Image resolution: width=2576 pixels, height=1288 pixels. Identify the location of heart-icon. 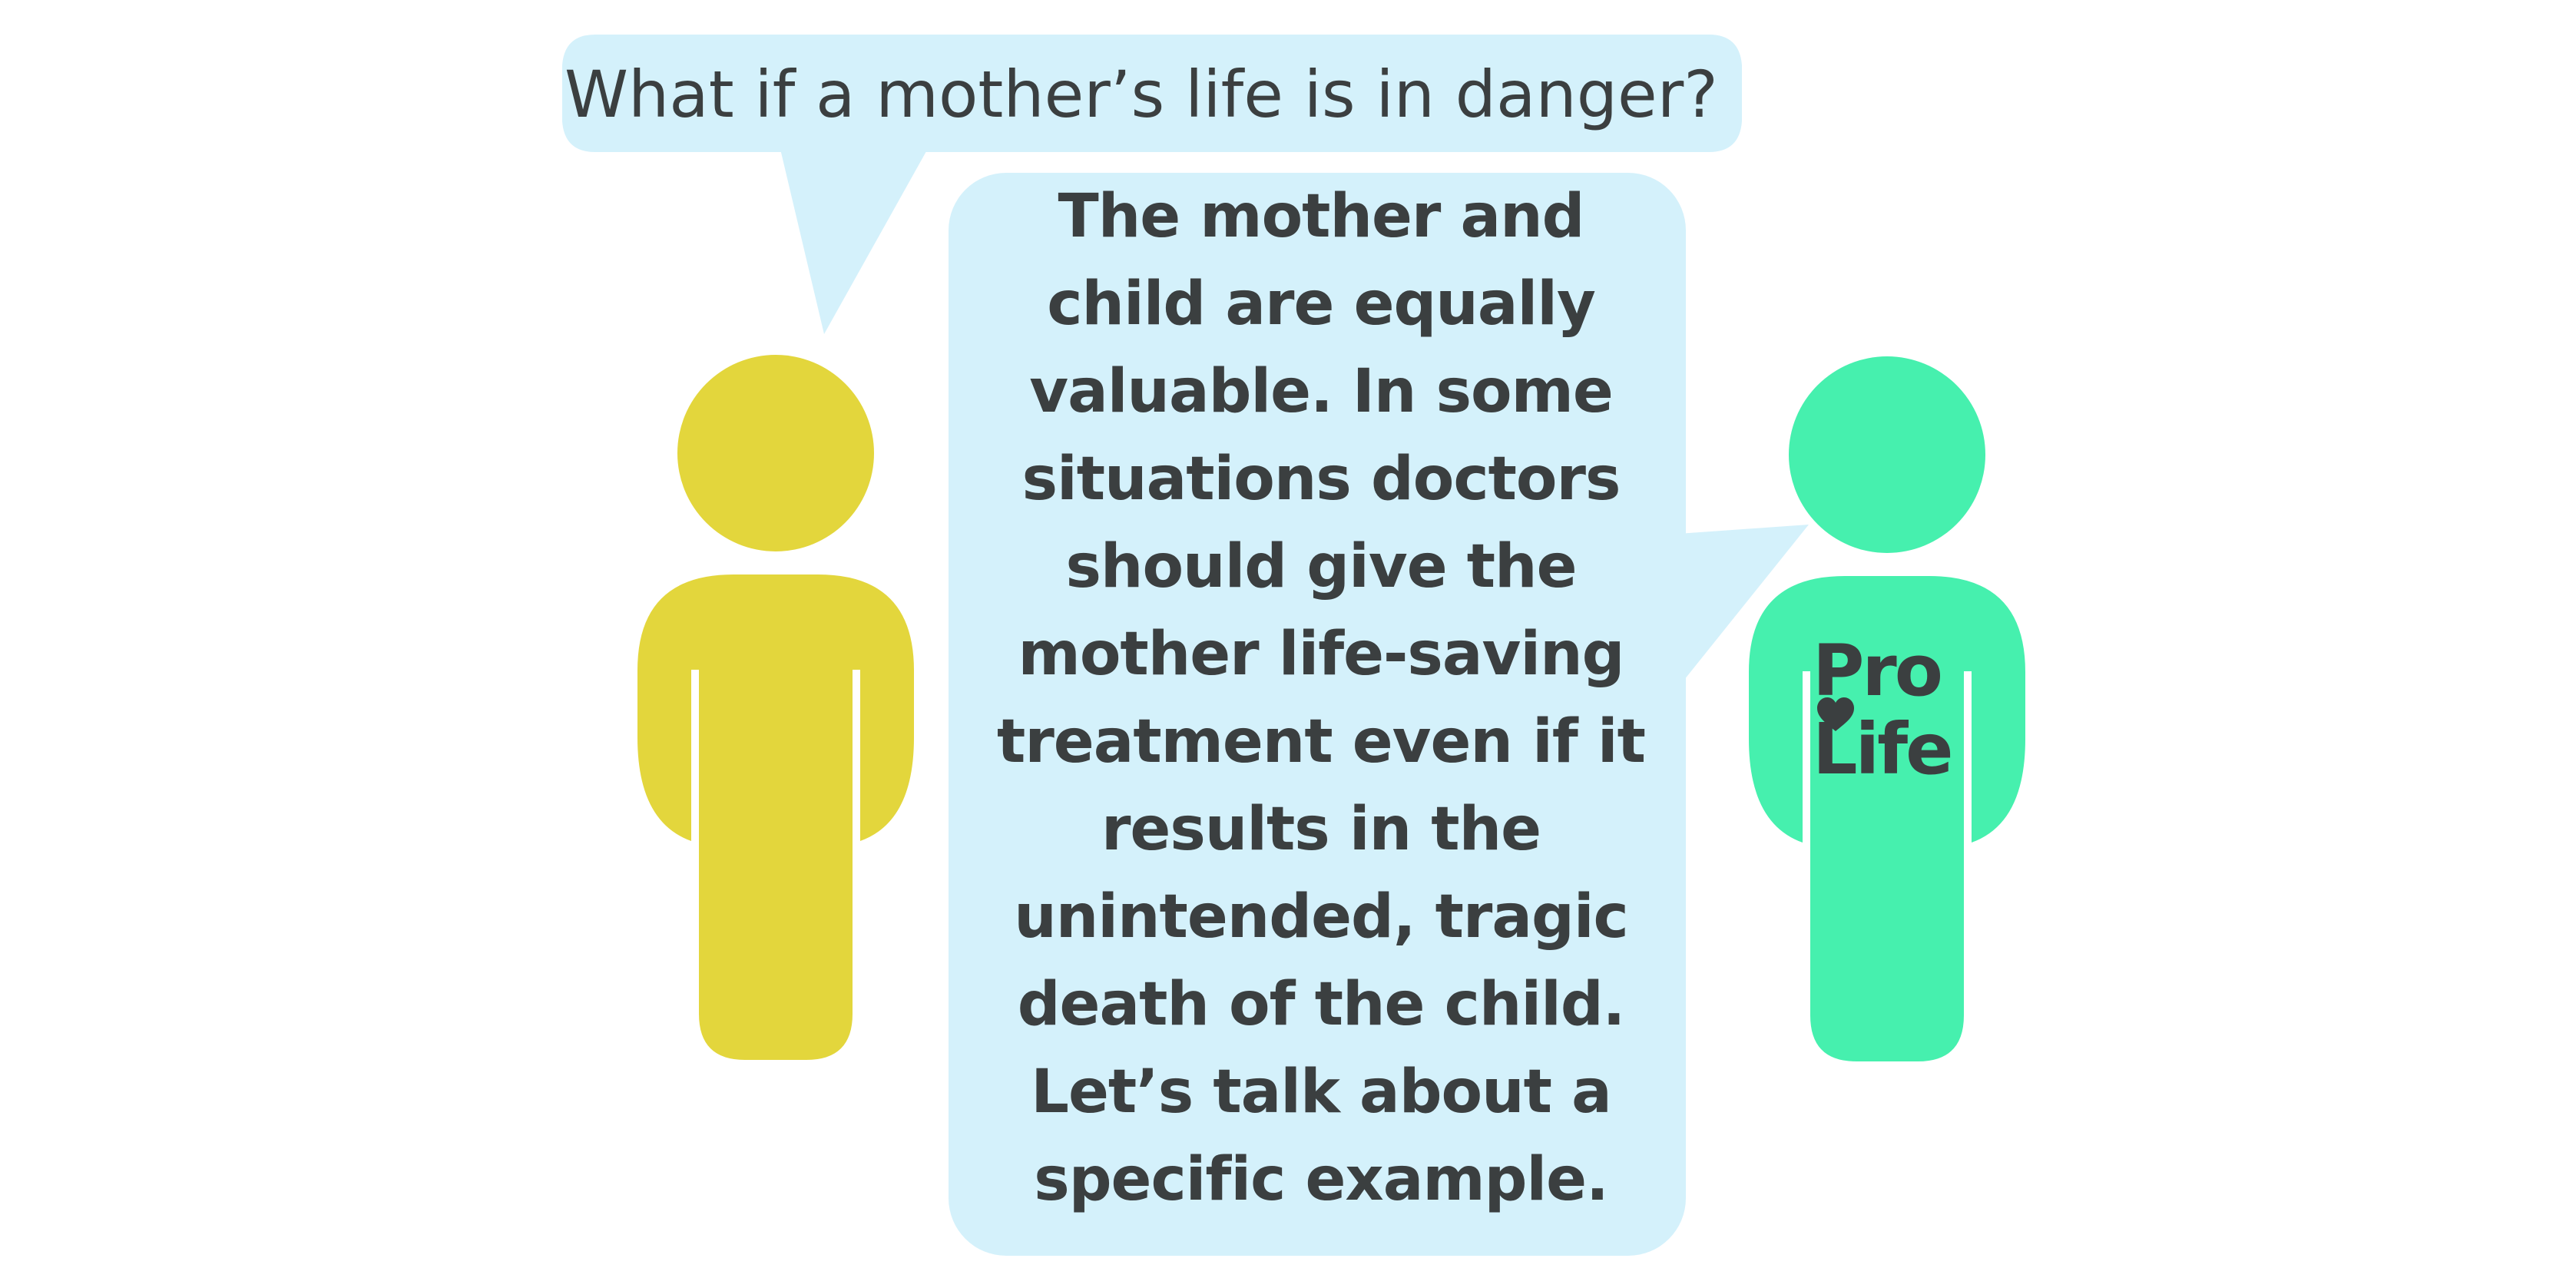
(1835, 714).